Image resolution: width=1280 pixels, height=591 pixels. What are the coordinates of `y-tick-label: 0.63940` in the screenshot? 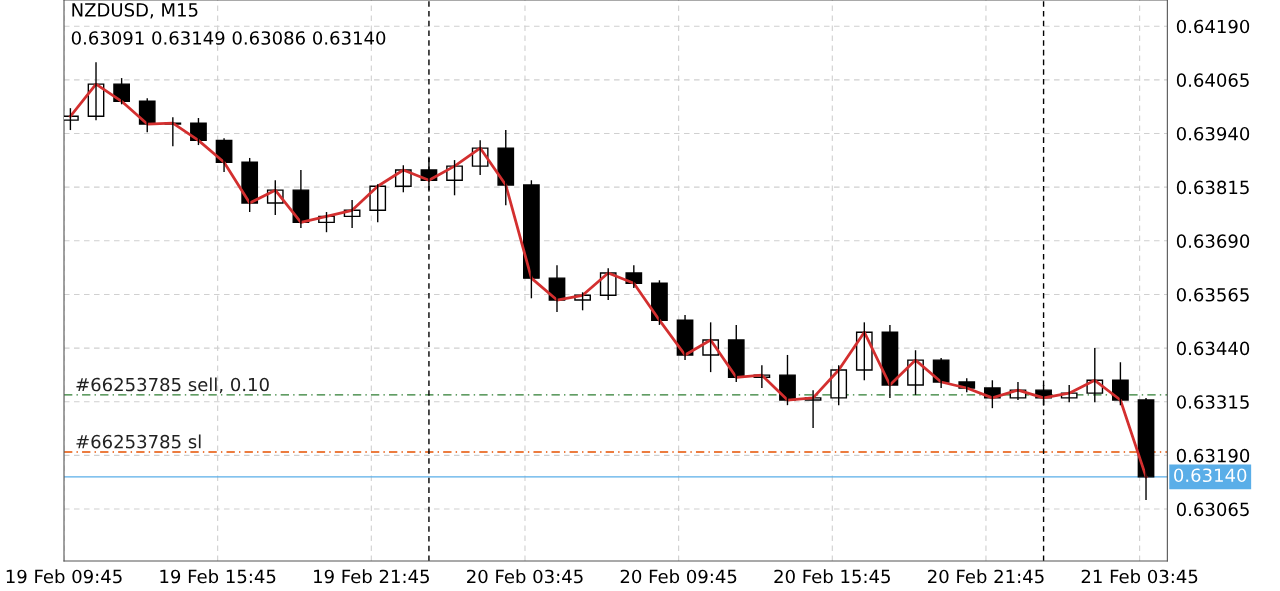 It's located at (1213, 133).